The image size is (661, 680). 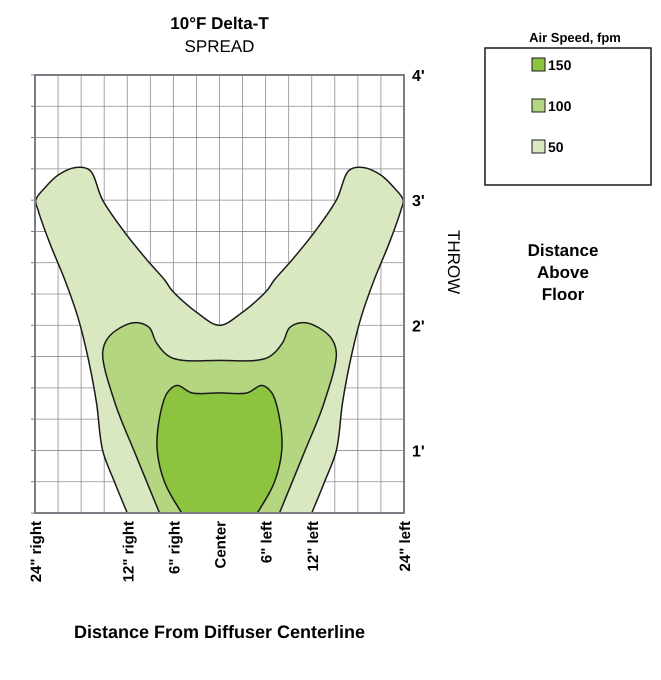 What do you see at coordinates (560, 106) in the screenshot?
I see `legend-label: 100` at bounding box center [560, 106].